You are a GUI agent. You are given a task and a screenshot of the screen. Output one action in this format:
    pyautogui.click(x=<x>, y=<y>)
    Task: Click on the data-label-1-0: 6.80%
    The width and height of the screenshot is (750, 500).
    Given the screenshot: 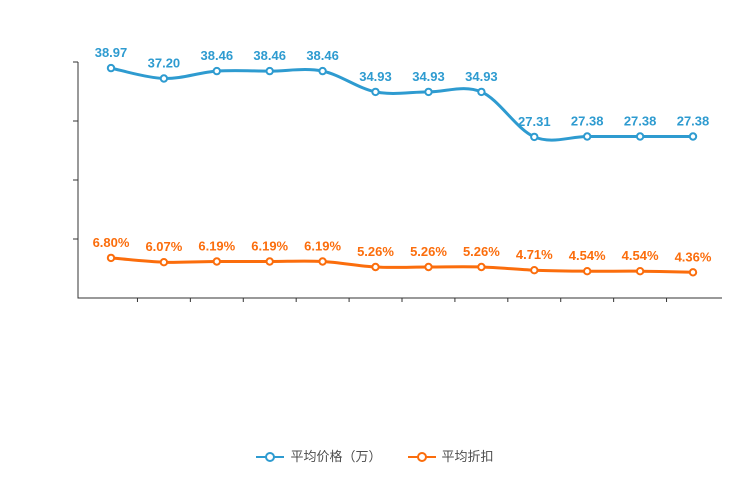 What is the action you would take?
    pyautogui.click(x=111, y=242)
    